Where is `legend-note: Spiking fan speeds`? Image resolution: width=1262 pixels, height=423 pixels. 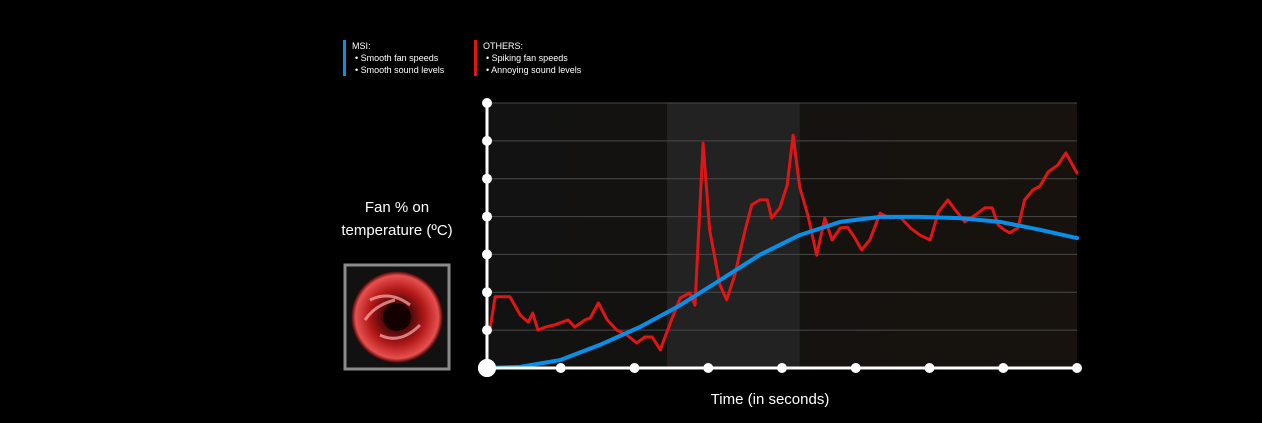 legend-note: Spiking fan speeds is located at coordinates (532, 58).